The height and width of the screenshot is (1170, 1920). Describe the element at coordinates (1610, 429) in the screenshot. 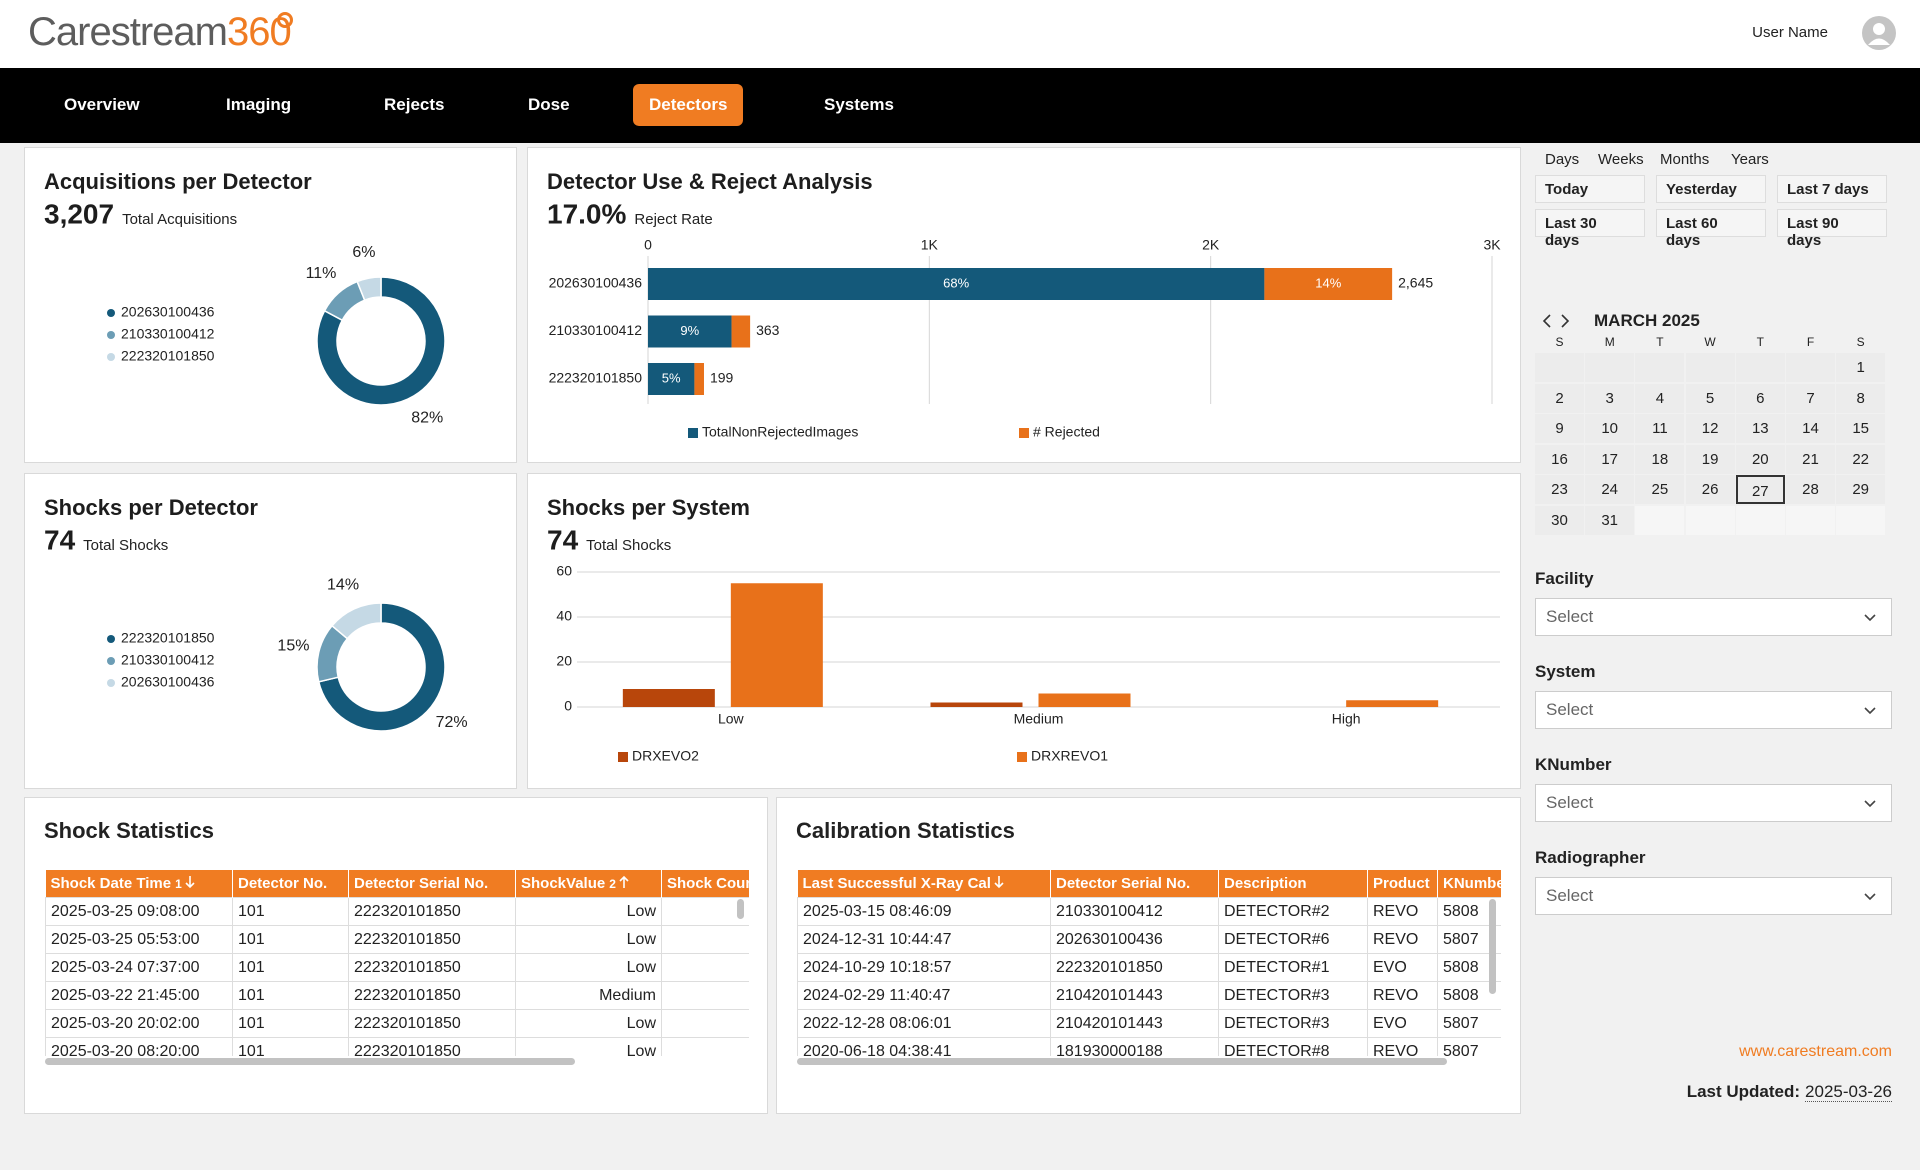

I see `calendar-day: 10` at that location.